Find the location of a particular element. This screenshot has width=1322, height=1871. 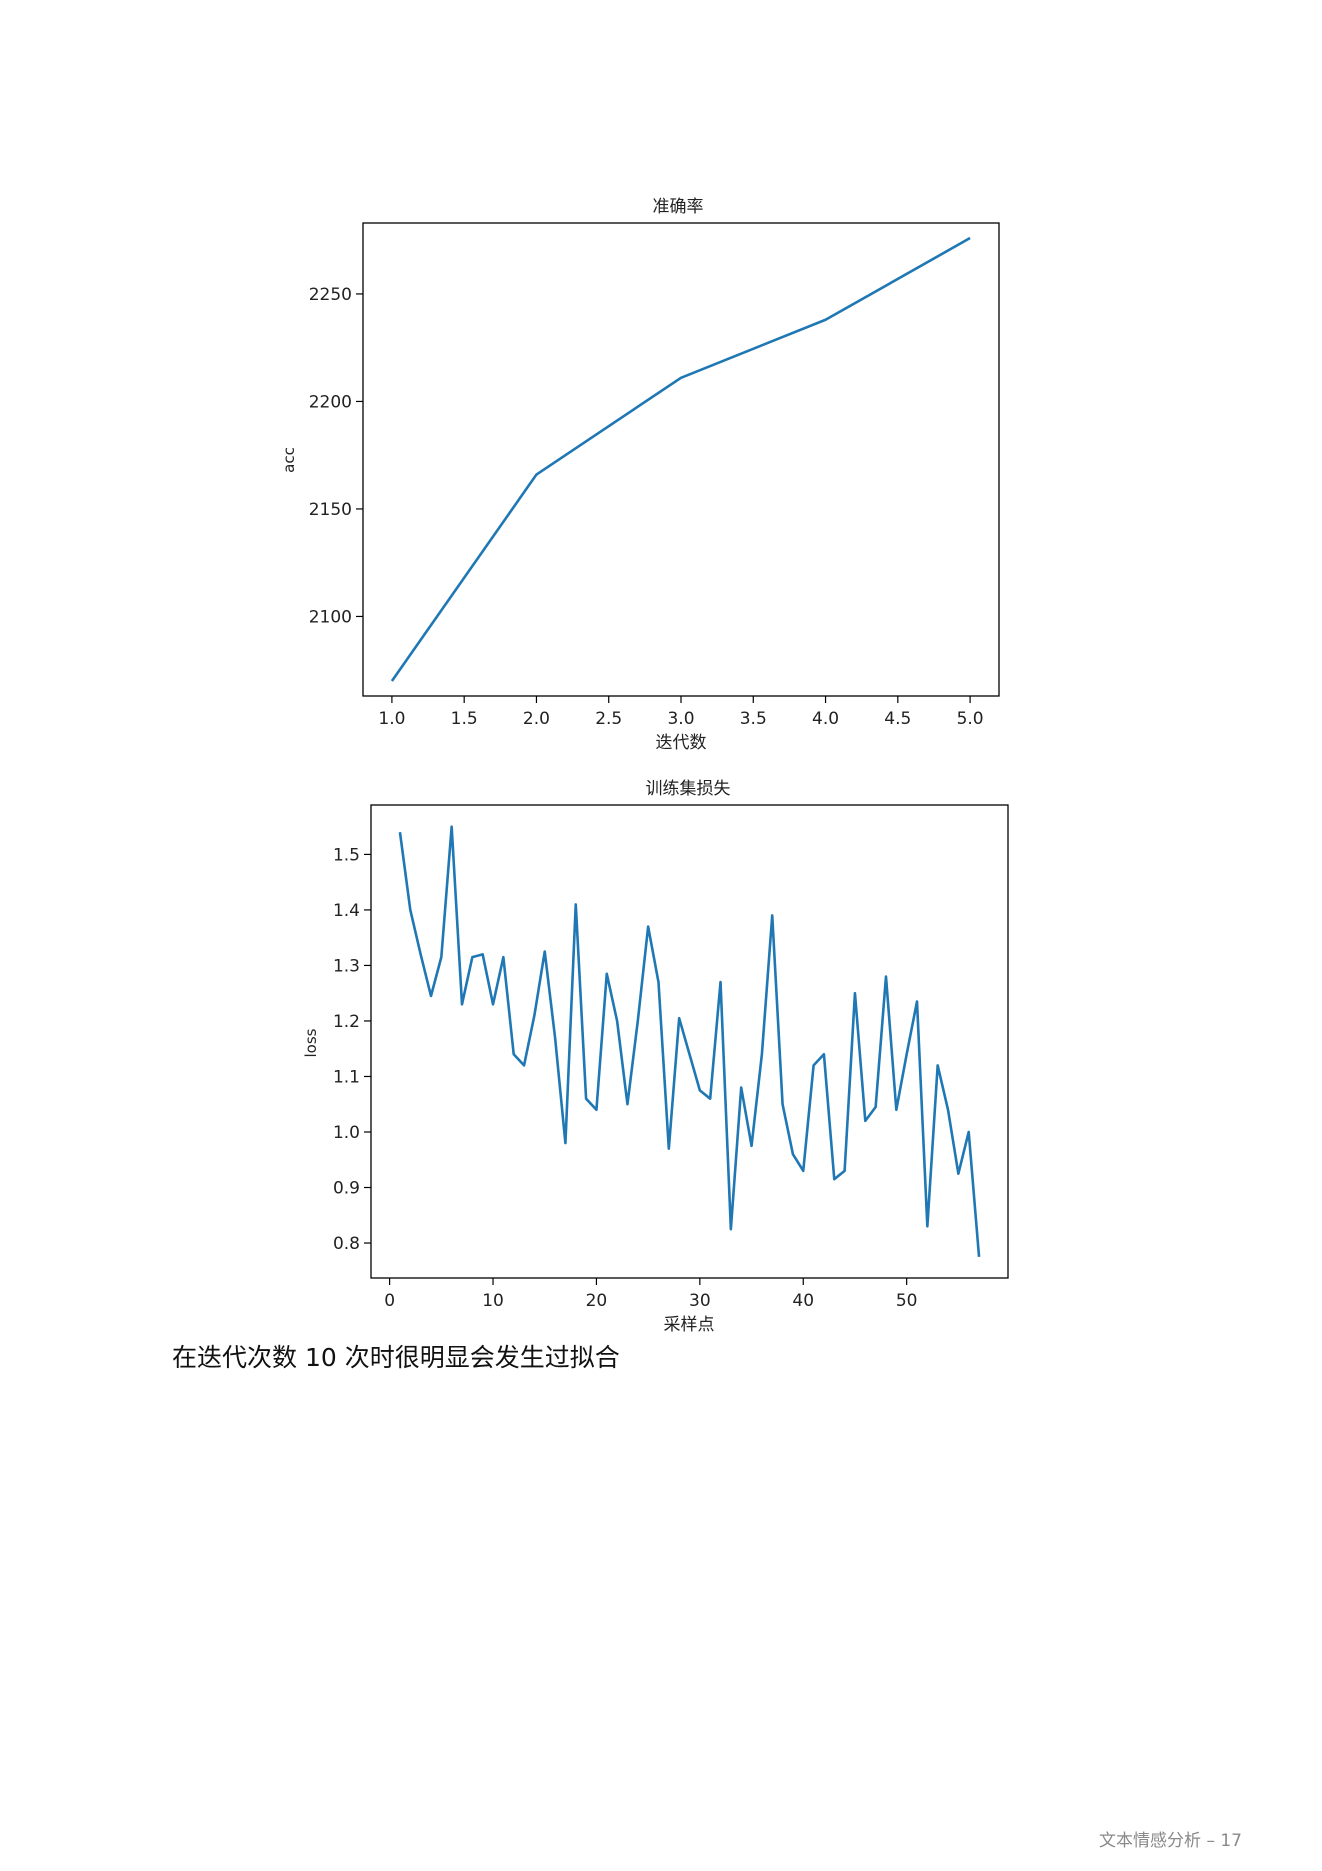

loss-y-tick-label: 1.5 is located at coordinates (346, 855).